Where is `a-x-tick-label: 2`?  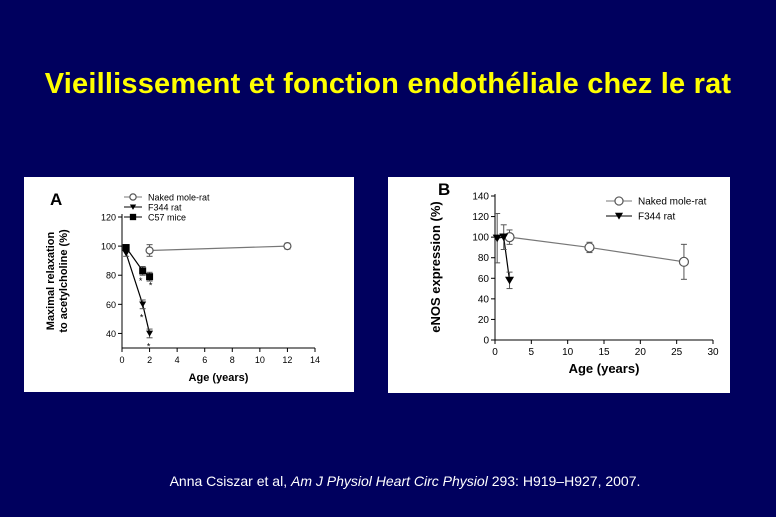 a-x-tick-label: 2 is located at coordinates (149, 360).